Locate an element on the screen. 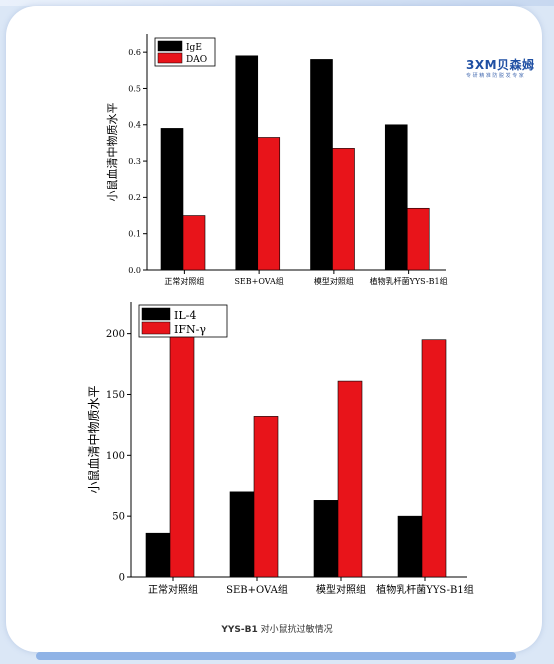  y-tick-label: 0.4 is located at coordinates (134, 125).